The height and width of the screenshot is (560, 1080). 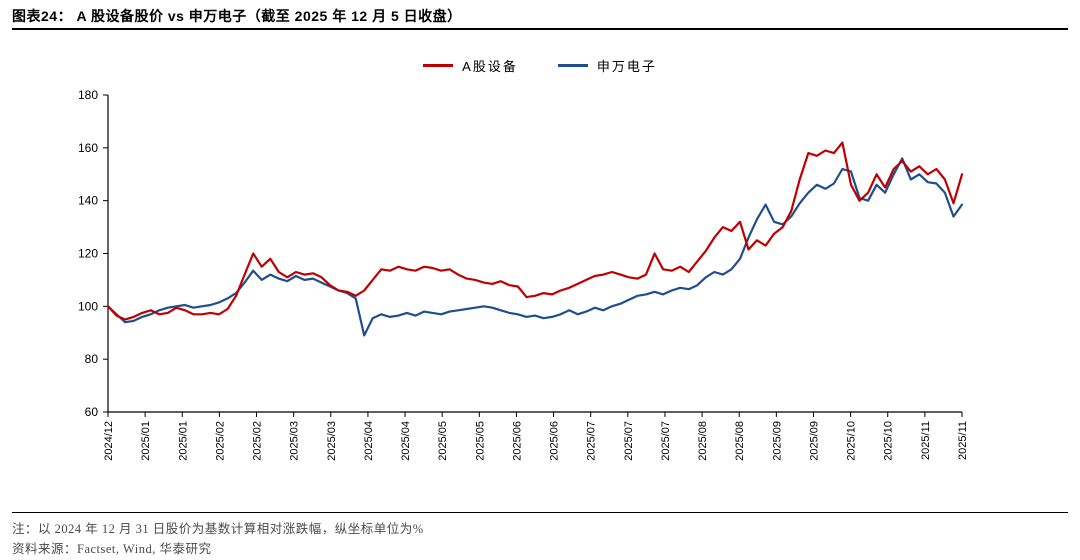 I want to click on svg-text: 60, so click(x=92, y=412).